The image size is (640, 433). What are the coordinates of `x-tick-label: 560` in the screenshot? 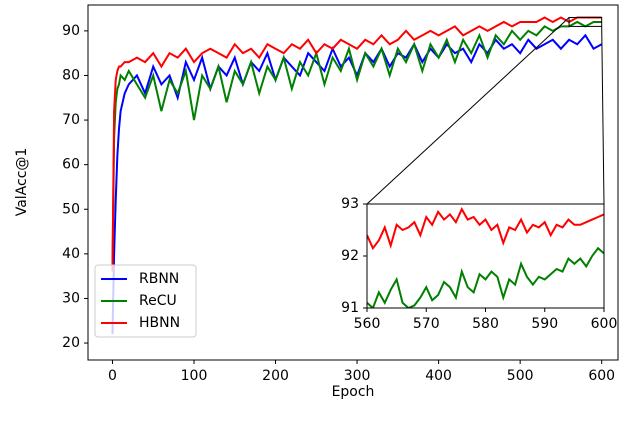 It's located at (367, 324).